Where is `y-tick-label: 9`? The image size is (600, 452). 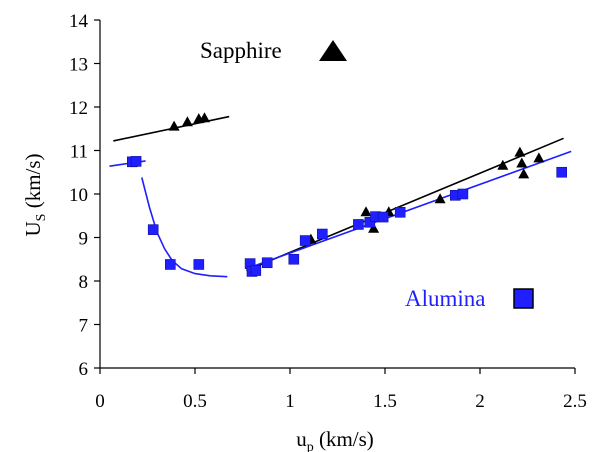 y-tick-label: 9 is located at coordinates (84, 239).